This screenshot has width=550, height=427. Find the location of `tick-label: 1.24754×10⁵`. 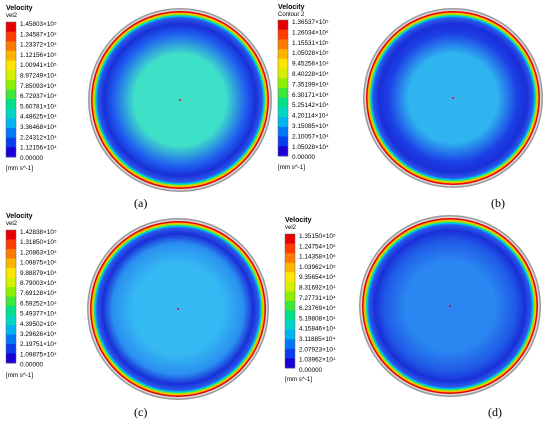

tick-label: 1.24754×10⁵ is located at coordinates (317, 246).